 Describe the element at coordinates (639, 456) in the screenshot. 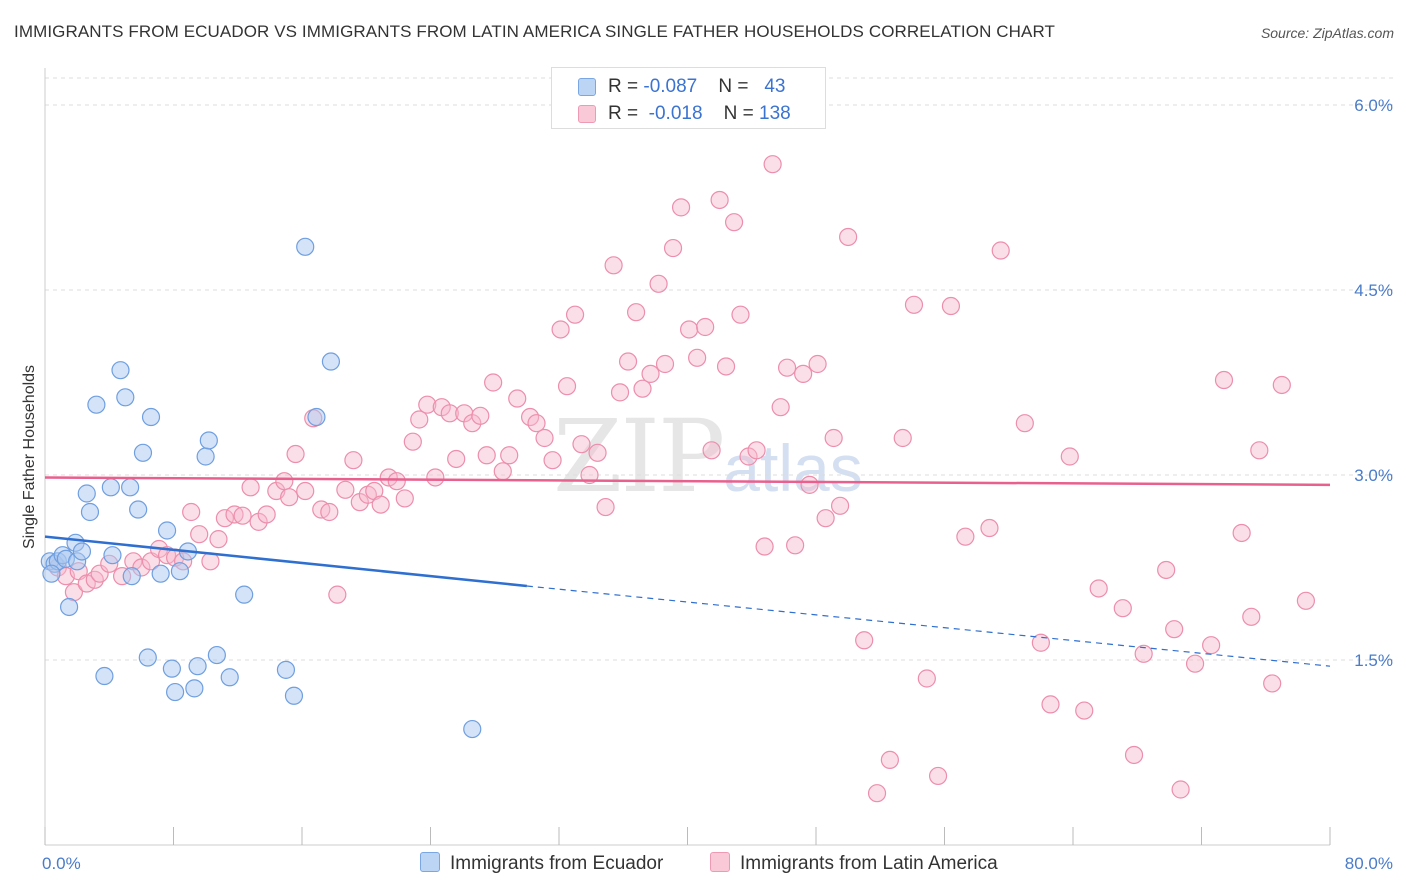

I see `watermark-zip: ZIP` at that location.